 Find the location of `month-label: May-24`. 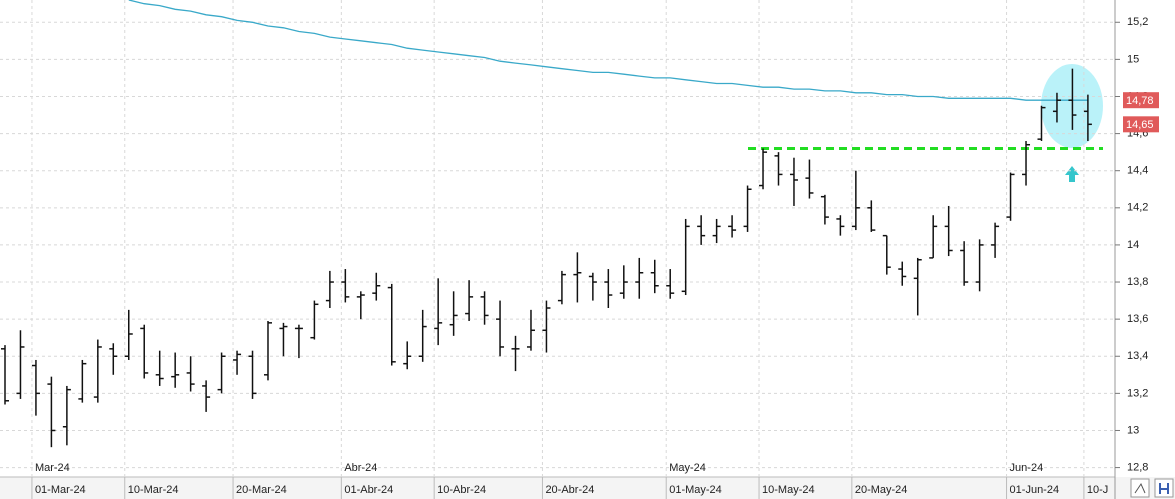

month-label: May-24 is located at coordinates (687, 468).